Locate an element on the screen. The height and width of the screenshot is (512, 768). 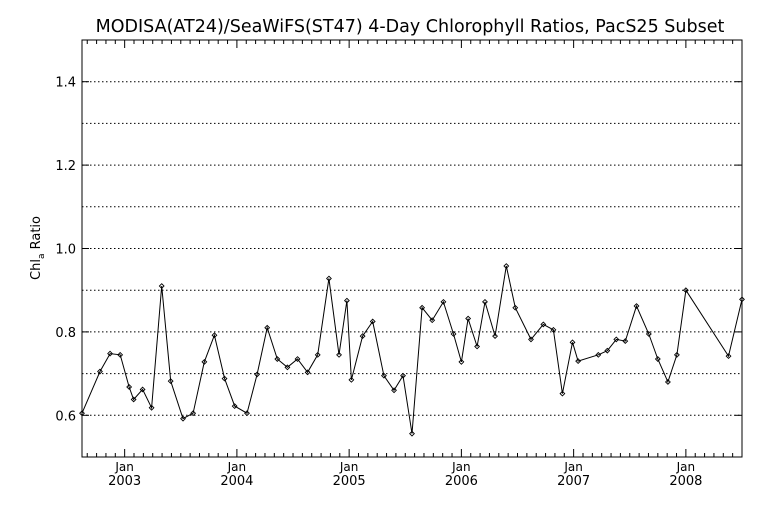
x-tick-year-label: 2008 is located at coordinates (685, 481).